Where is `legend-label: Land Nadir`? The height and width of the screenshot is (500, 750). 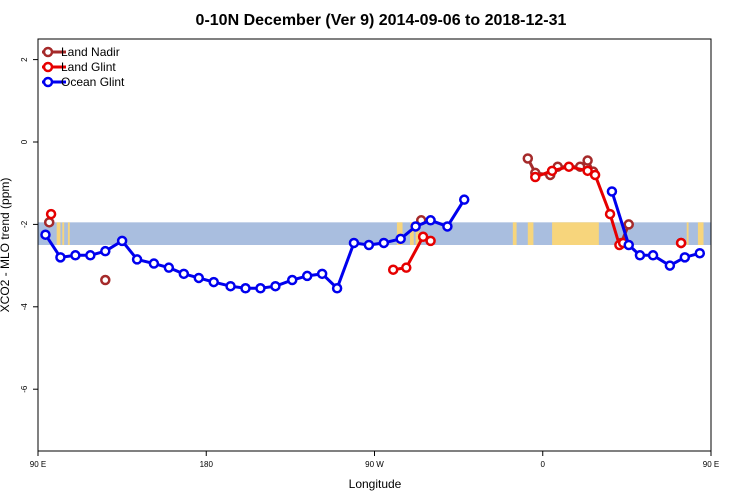 legend-label: Land Nadir is located at coordinates (90, 52).